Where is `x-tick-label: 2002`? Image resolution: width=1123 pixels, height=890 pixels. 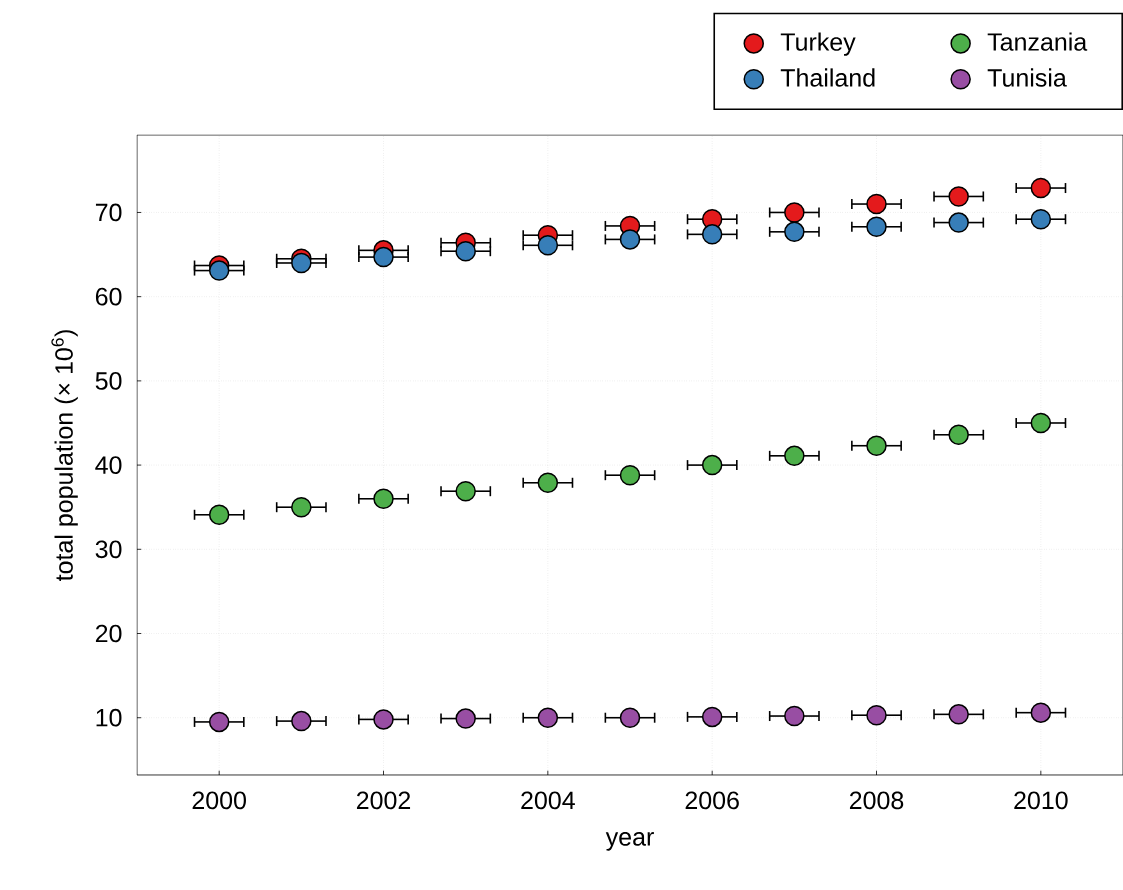
x-tick-label: 2002 is located at coordinates (383, 800).